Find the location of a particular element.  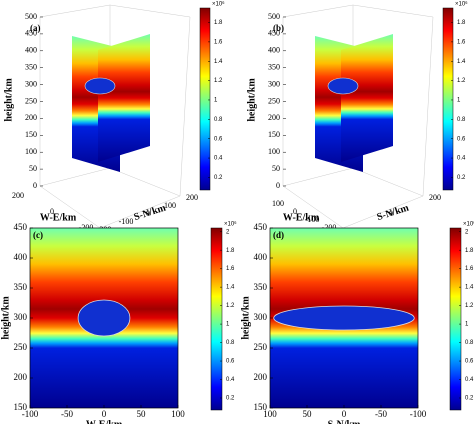

z-axis-label: height/km is located at coordinates (8, 100).